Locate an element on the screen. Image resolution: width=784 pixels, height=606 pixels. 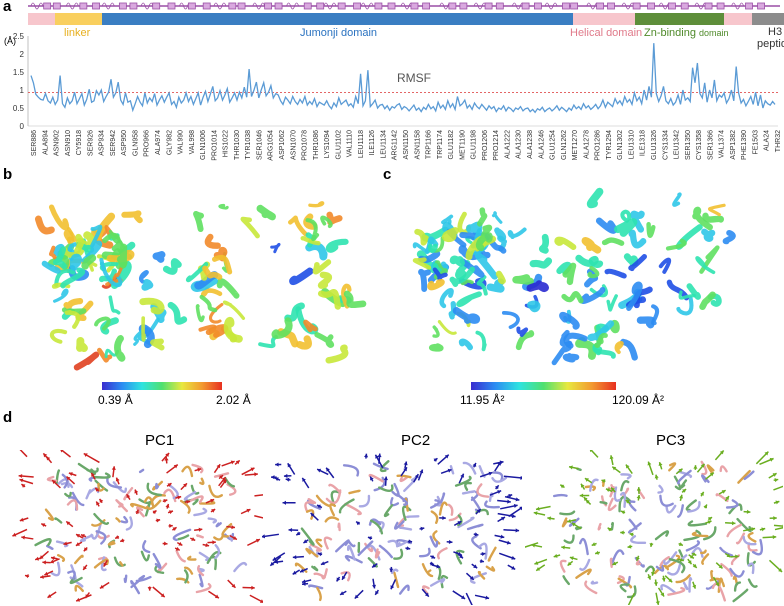
x-tick-label: SER1350 is located at coordinates (688, 145).